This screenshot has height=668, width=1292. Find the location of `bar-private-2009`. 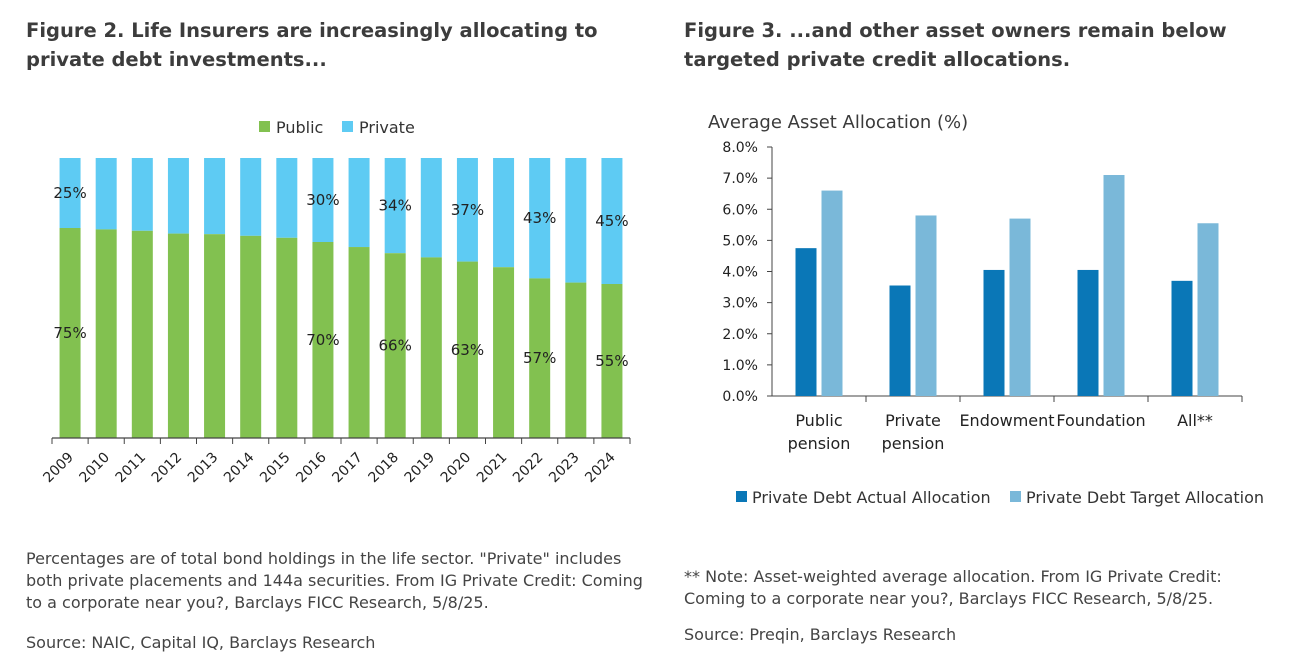

bar-private-2009 is located at coordinates (70, 193).